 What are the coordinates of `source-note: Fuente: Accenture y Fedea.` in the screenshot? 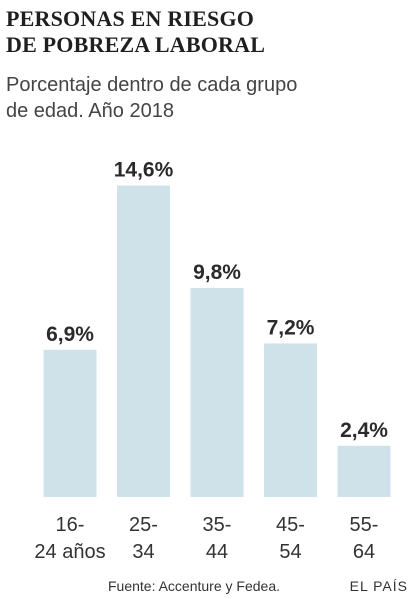 It's located at (194, 586).